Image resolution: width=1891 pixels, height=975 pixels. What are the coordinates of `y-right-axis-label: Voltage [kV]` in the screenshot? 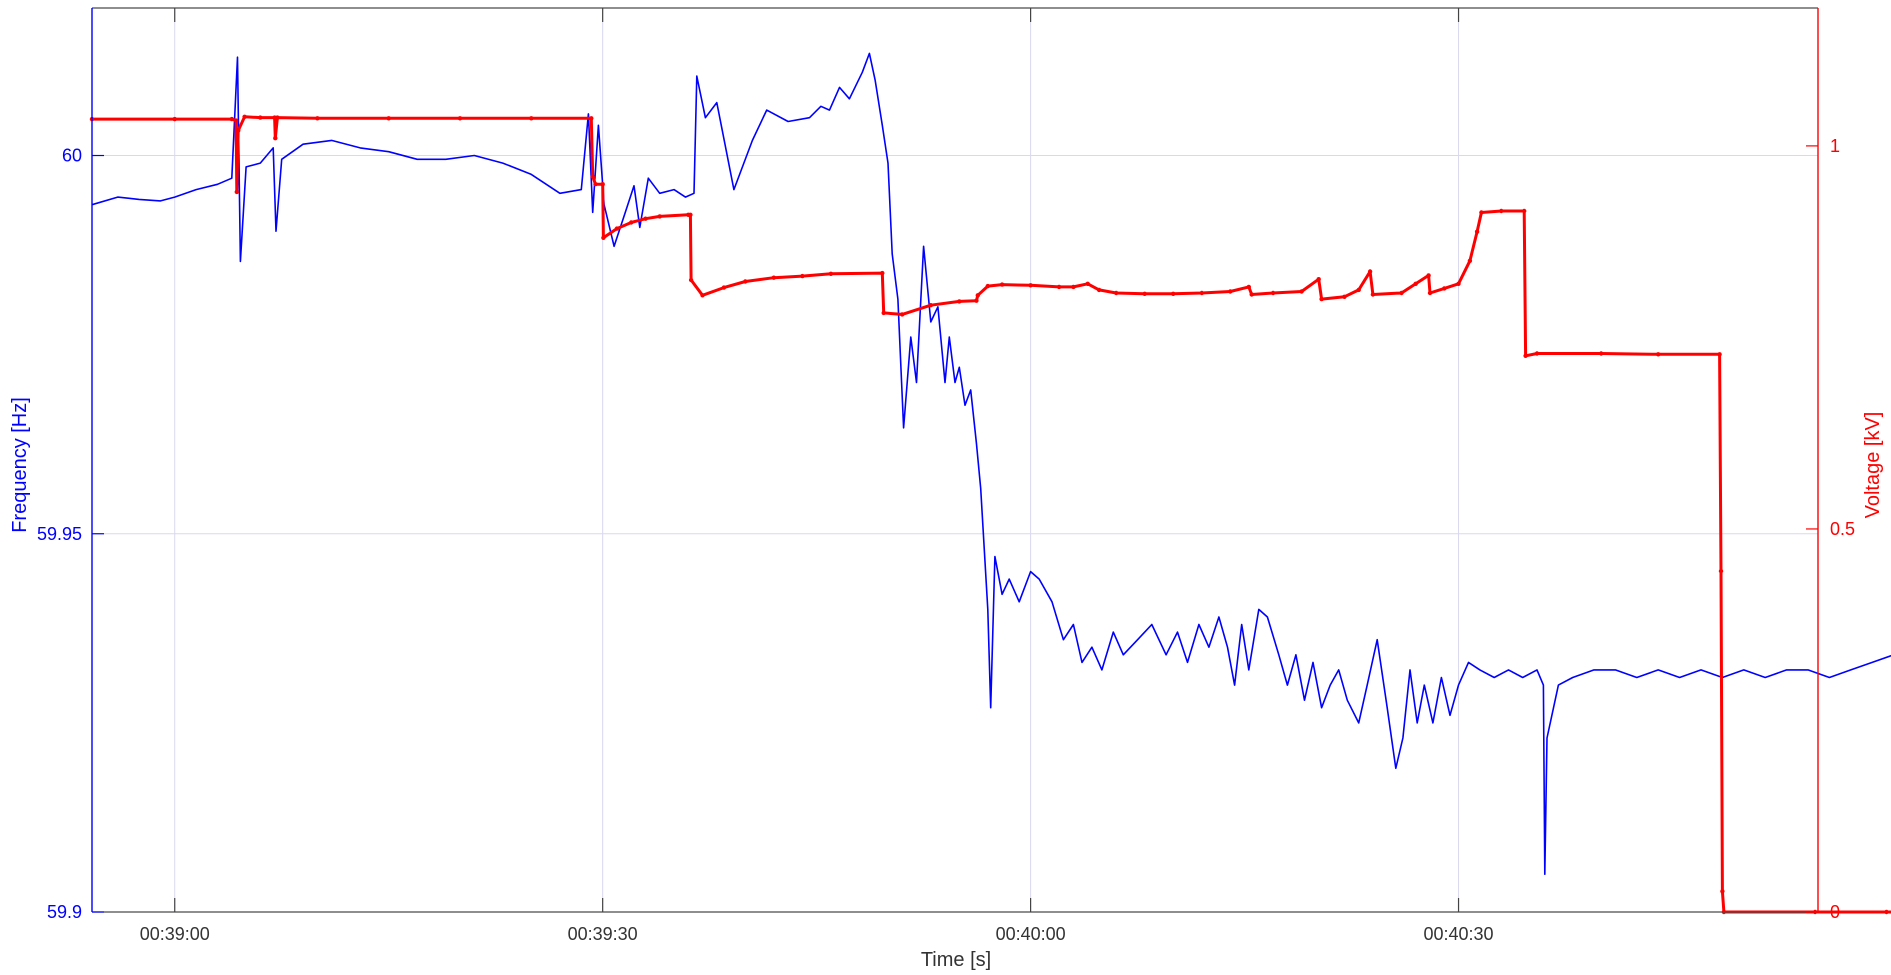 It's located at (1873, 465).